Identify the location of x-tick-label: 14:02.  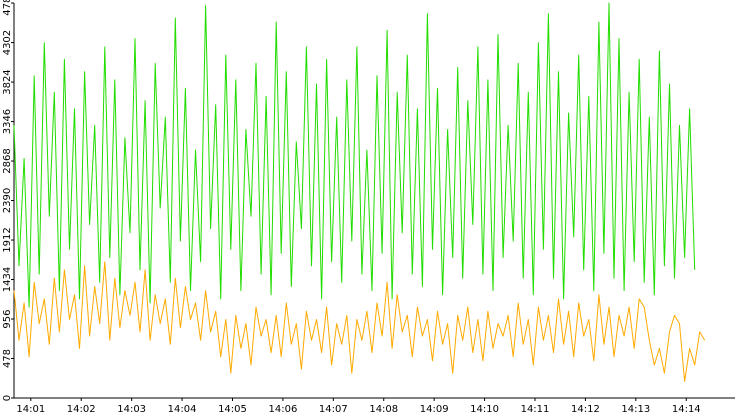
(81, 409).